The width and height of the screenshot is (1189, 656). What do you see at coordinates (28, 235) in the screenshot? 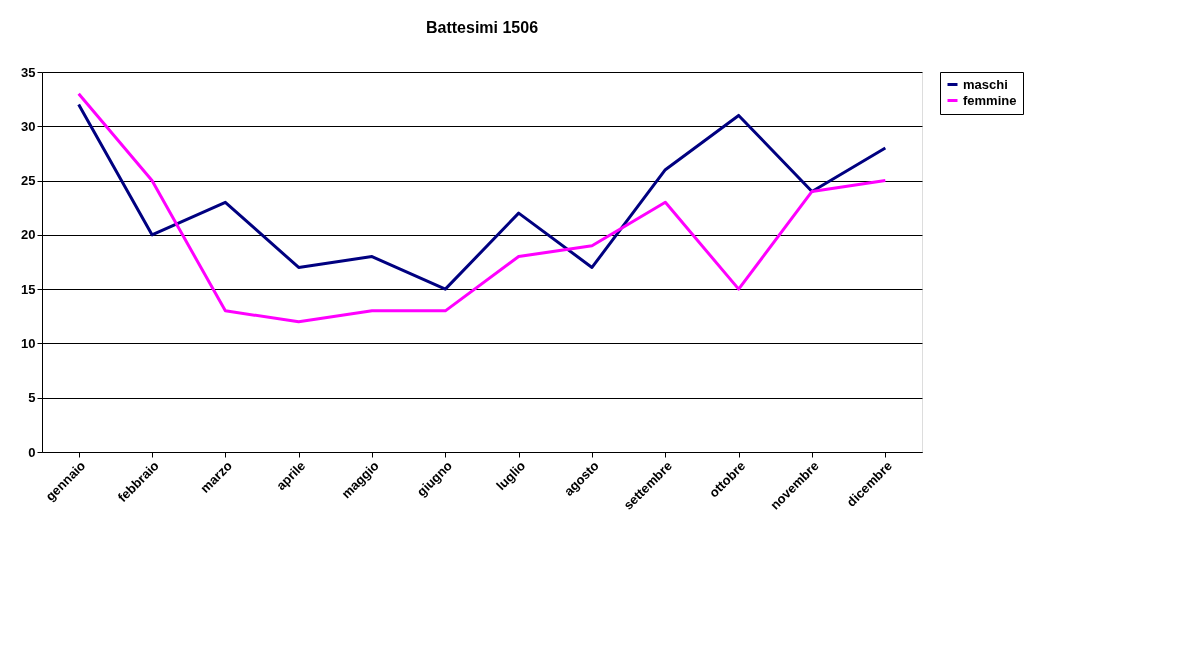
I see `y-tick-label: 20` at bounding box center [28, 235].